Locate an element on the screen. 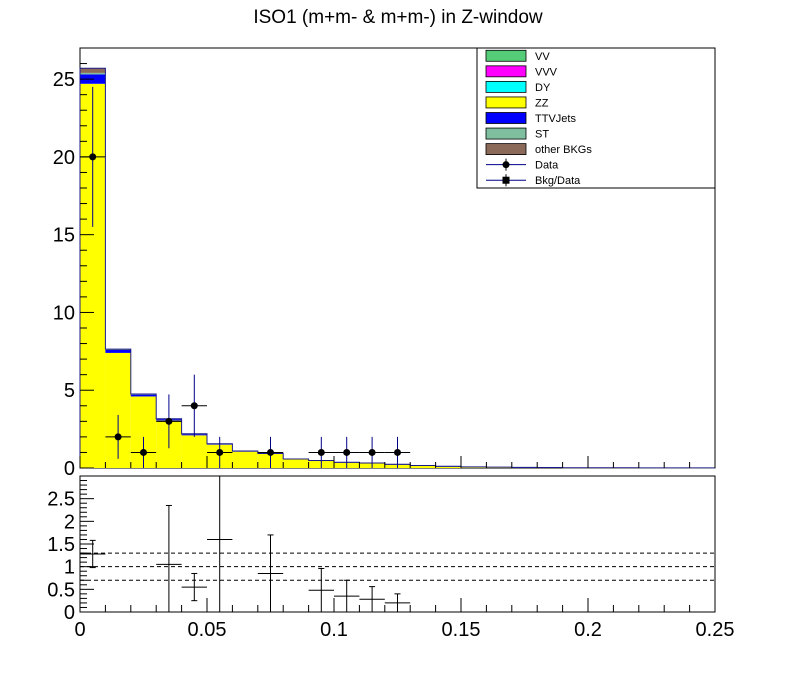 Image resolution: width=798 pixels, height=676 pixels. legend-label: ST is located at coordinates (542, 135).